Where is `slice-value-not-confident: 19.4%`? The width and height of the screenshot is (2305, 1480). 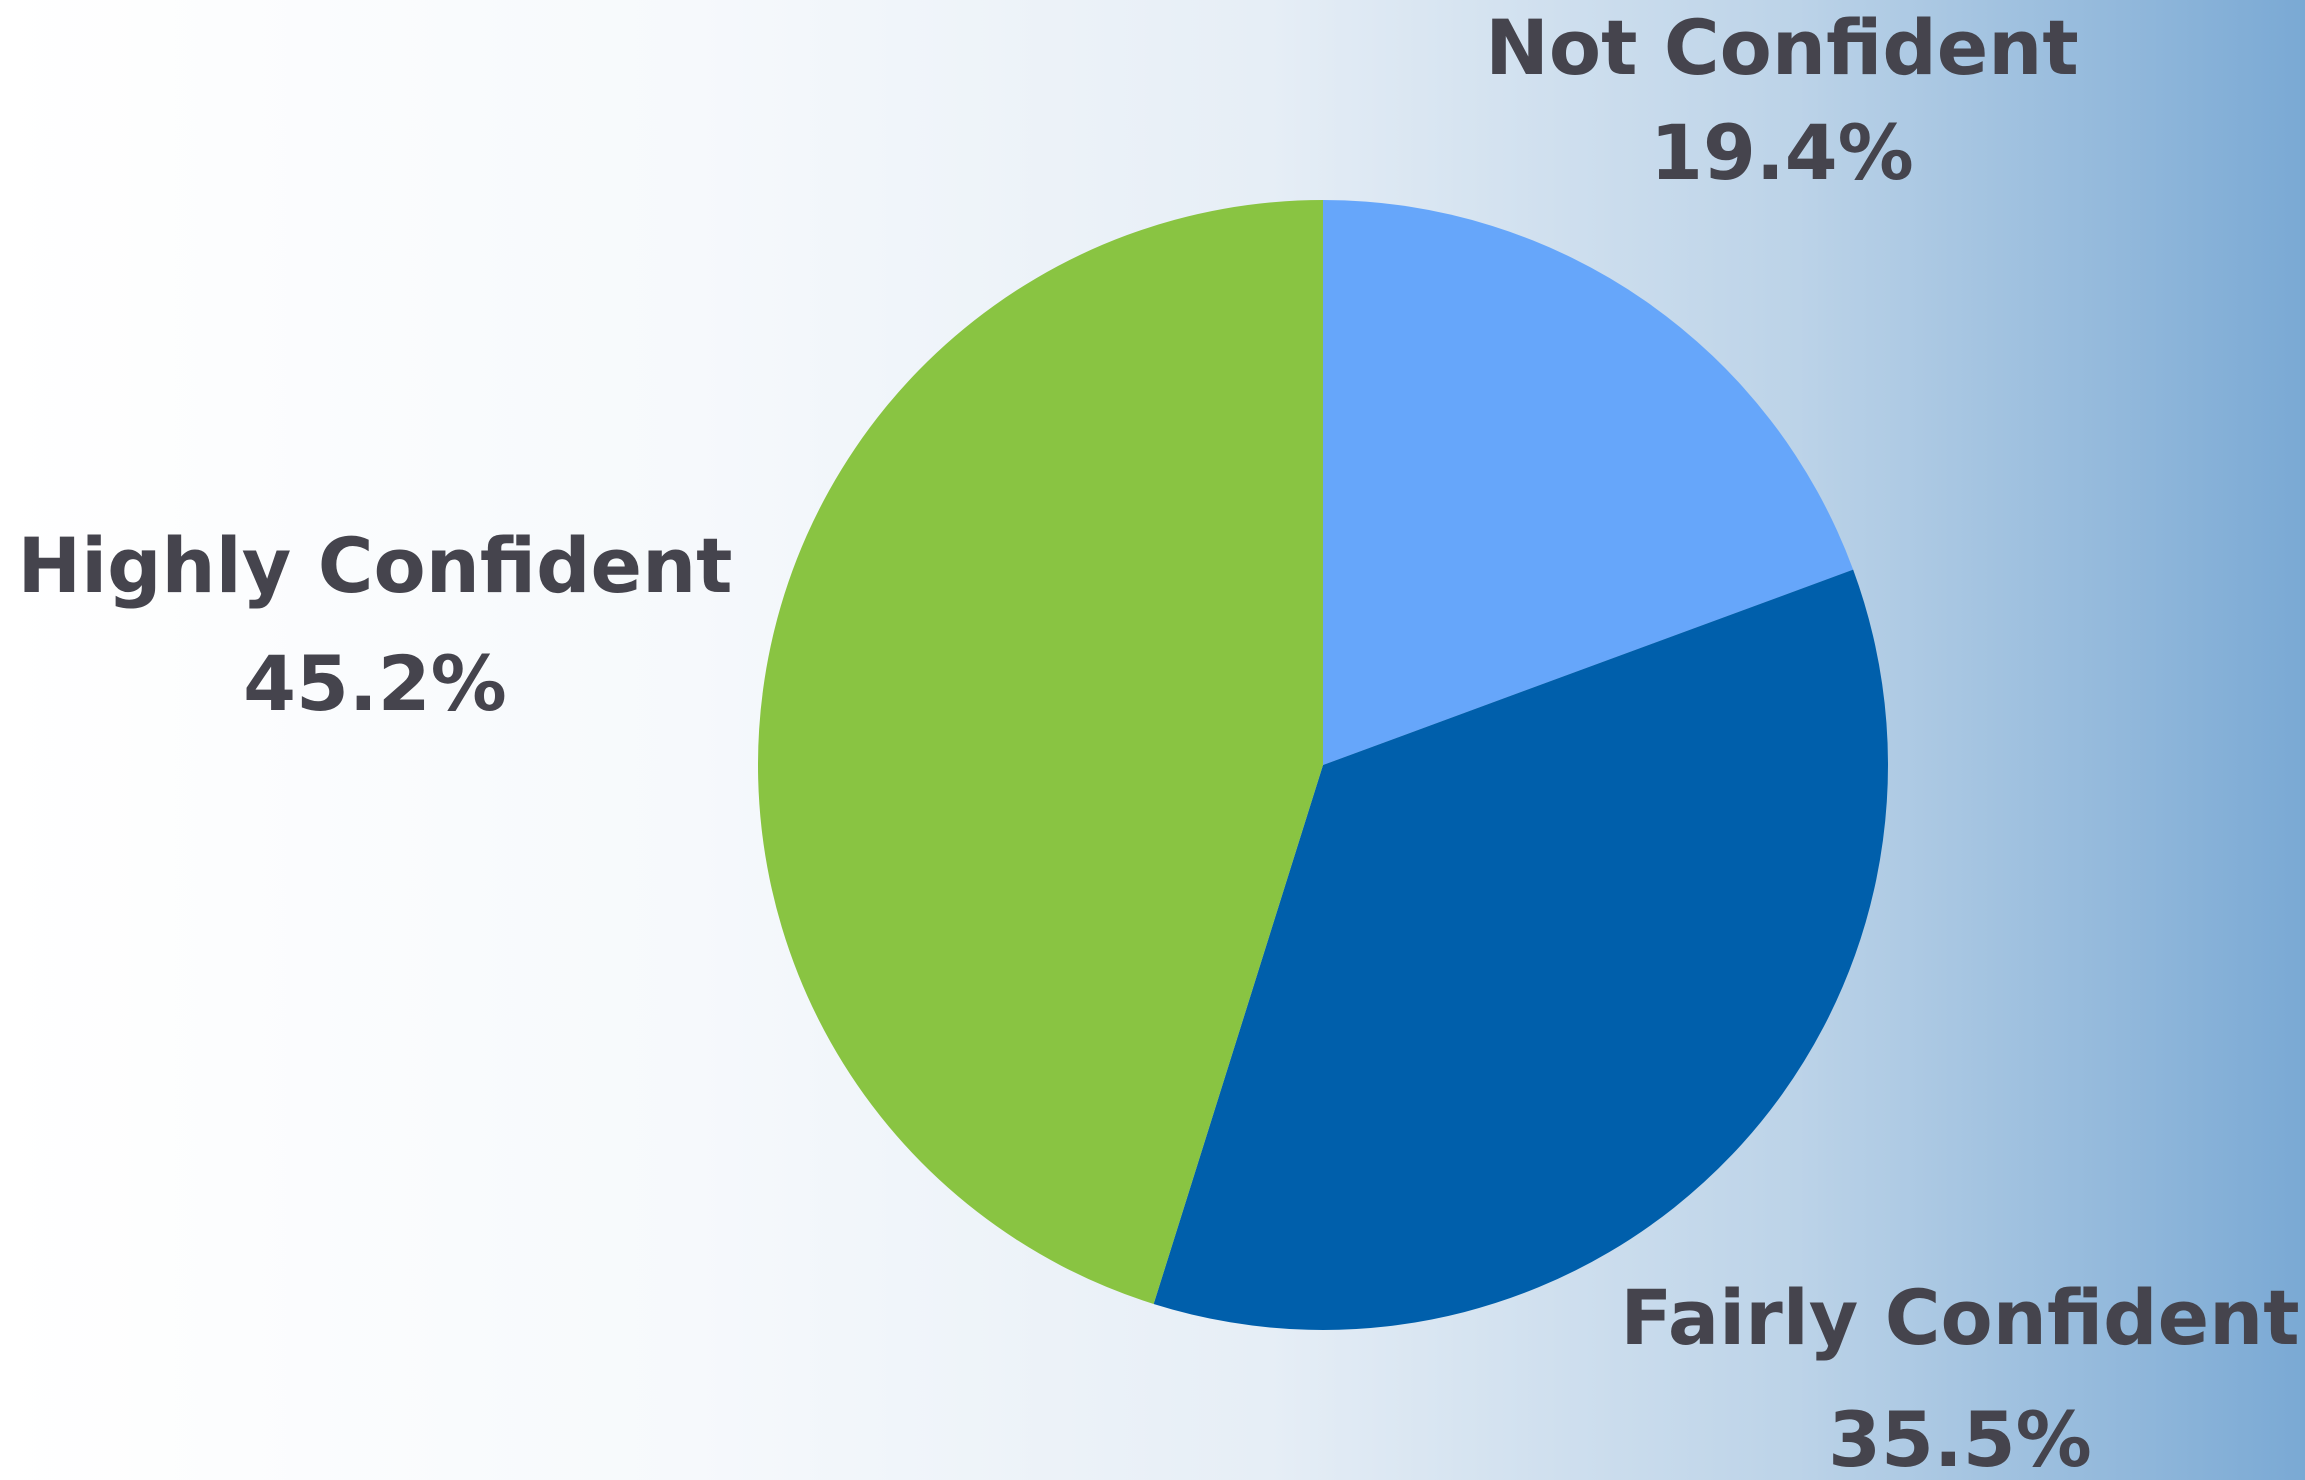 slice-value-not-confident: 19.4% is located at coordinates (1782, 152).